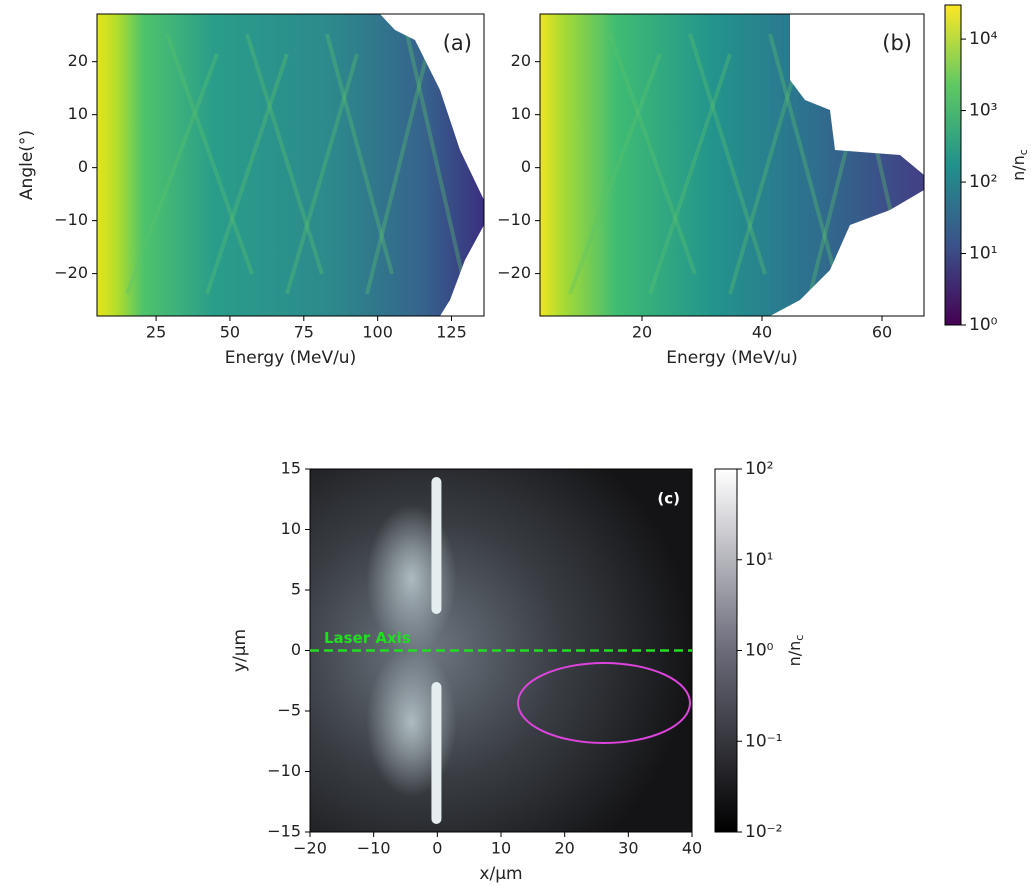 The width and height of the screenshot is (1036, 887). I want to click on x-tick-label: 25, so click(156, 332).